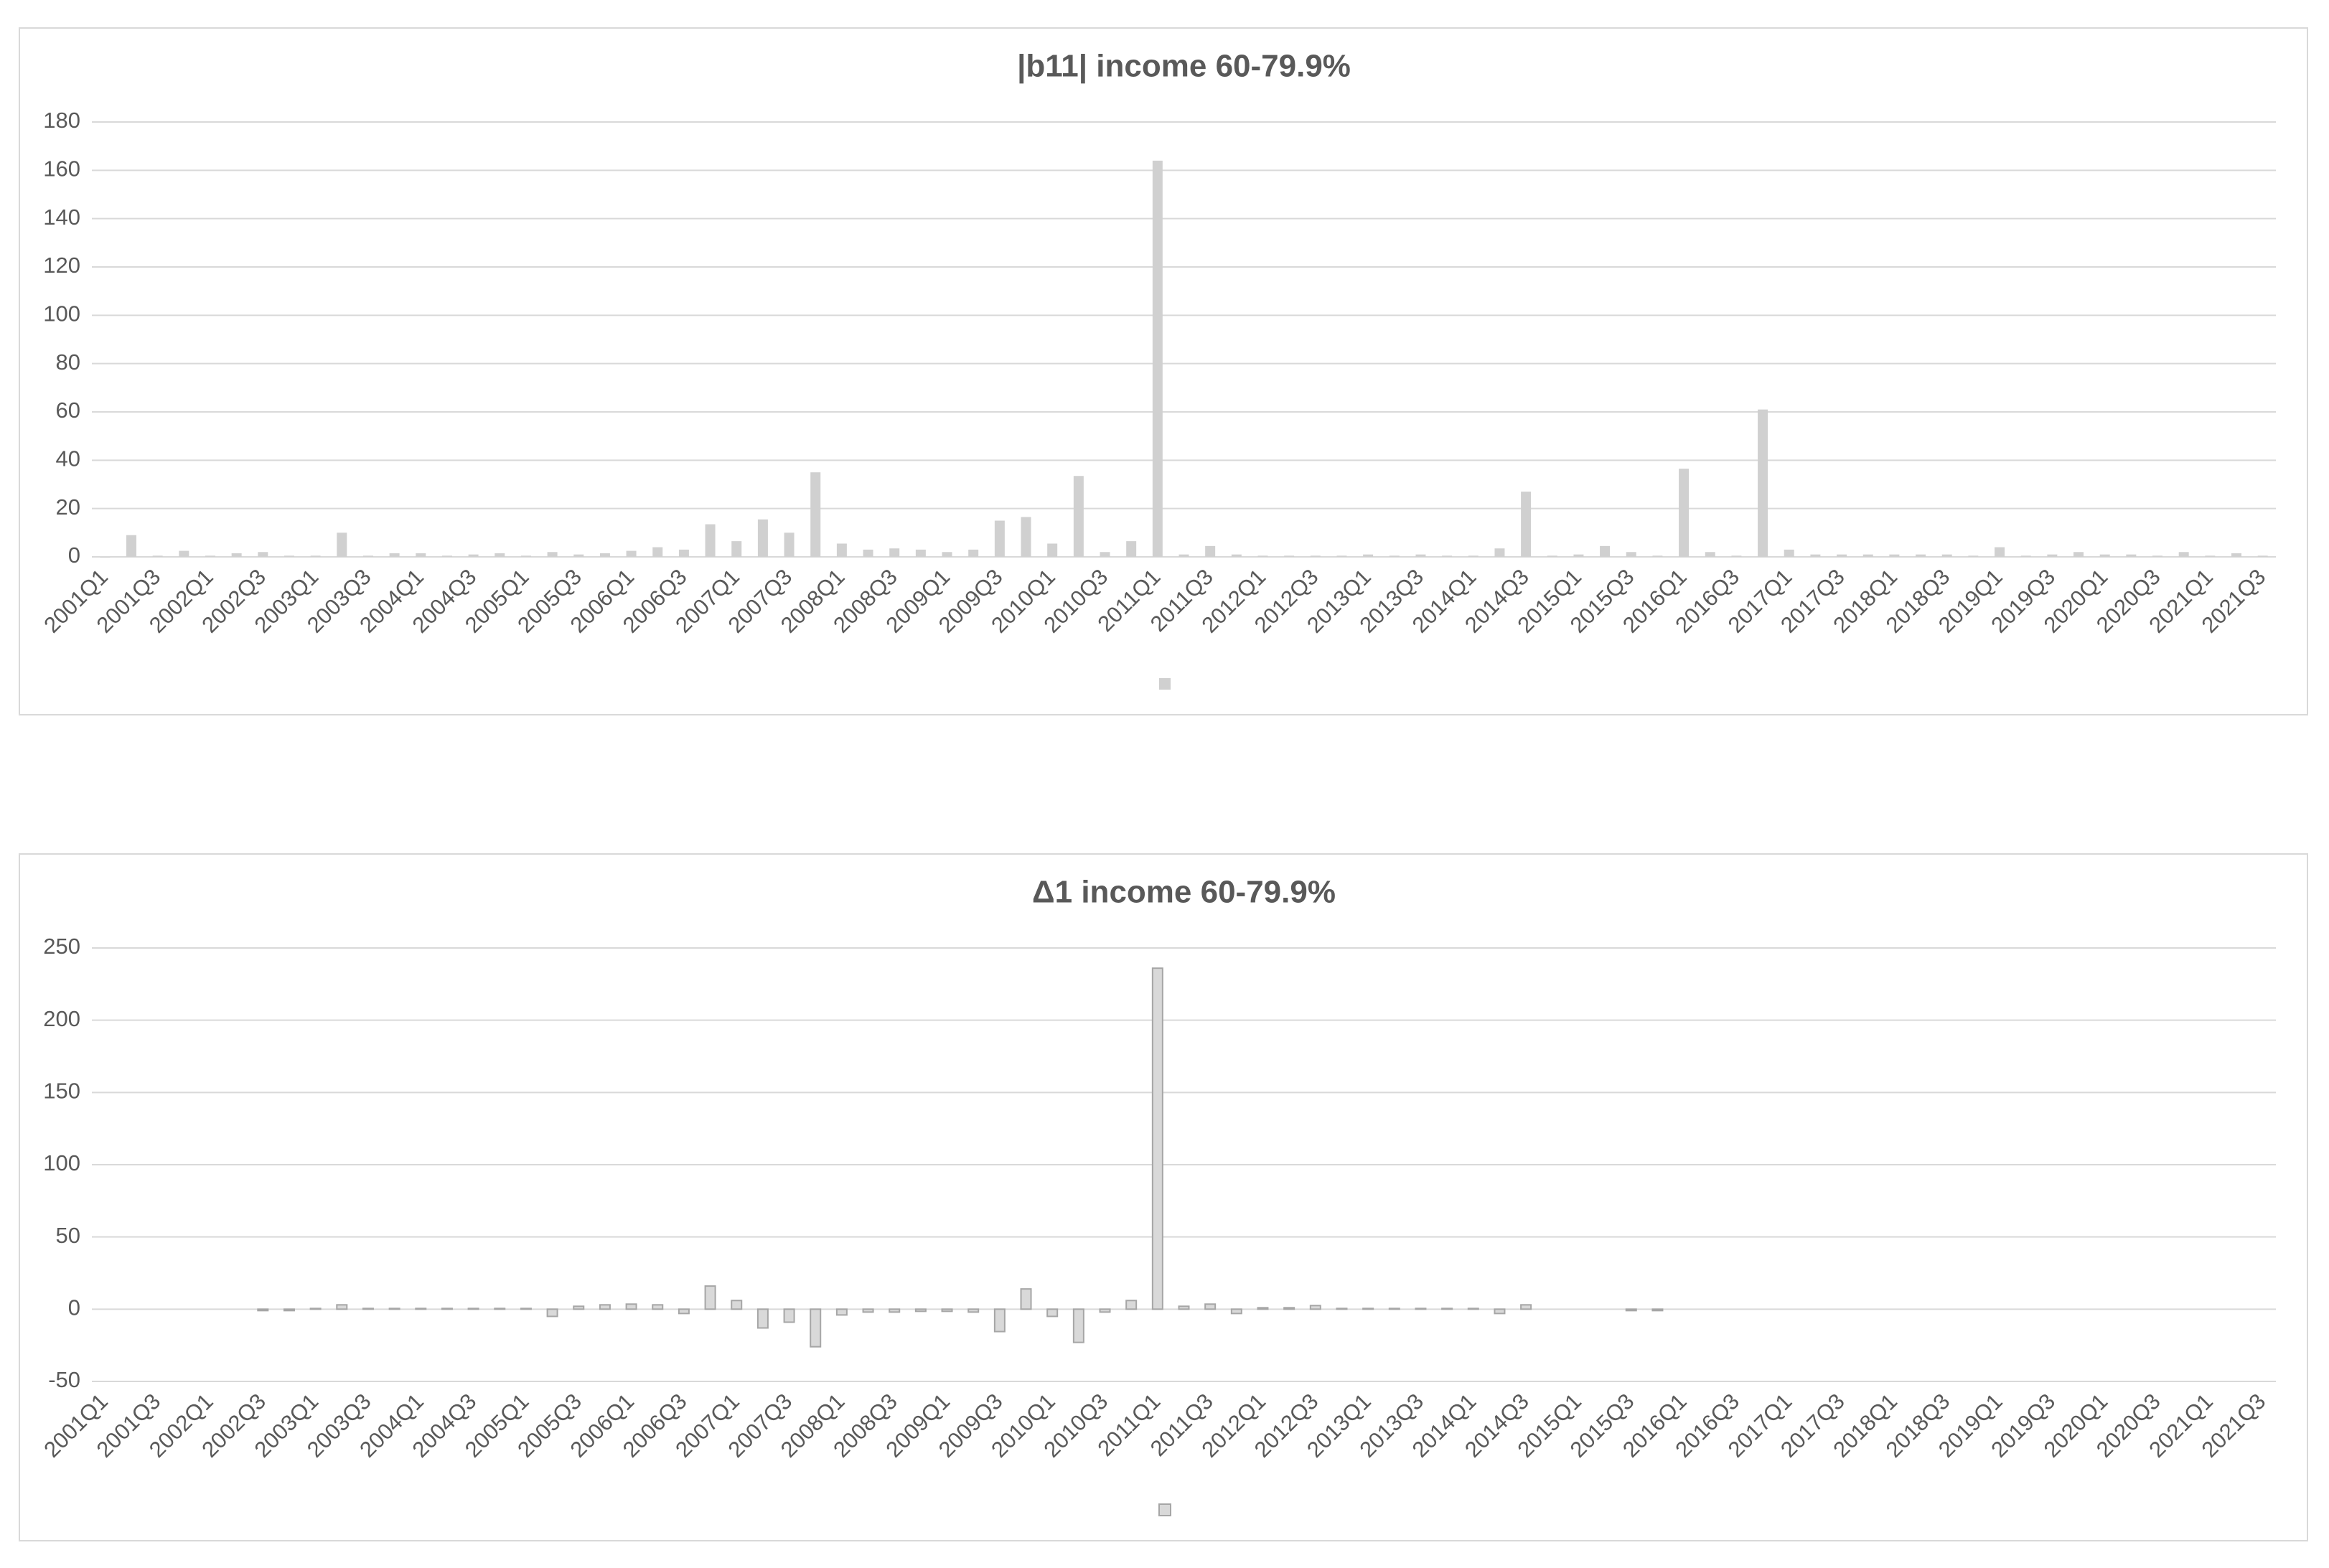  What do you see at coordinates (74, 1307) in the screenshot?
I see `y-tick-label: 0` at bounding box center [74, 1307].